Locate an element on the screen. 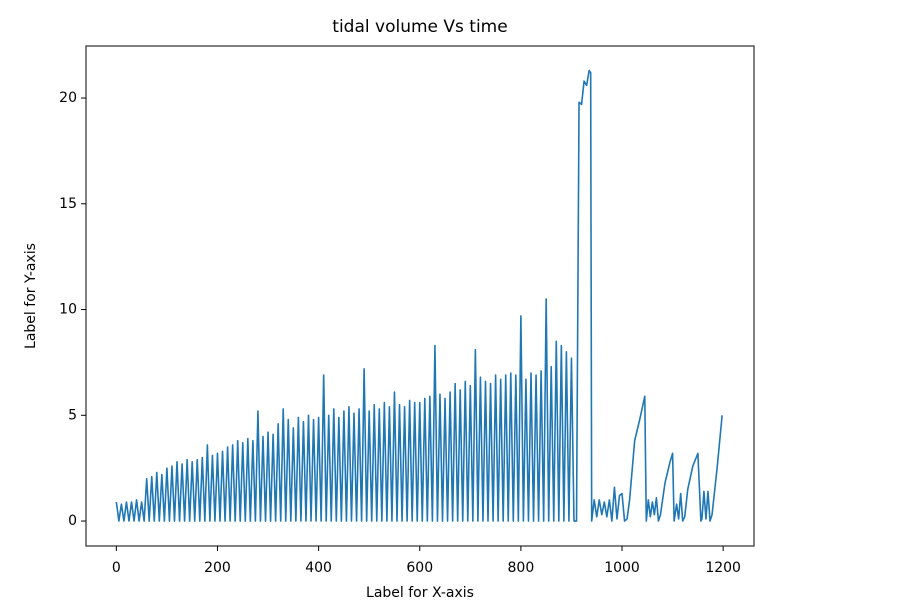  x-tick-label: 0 is located at coordinates (116, 568).